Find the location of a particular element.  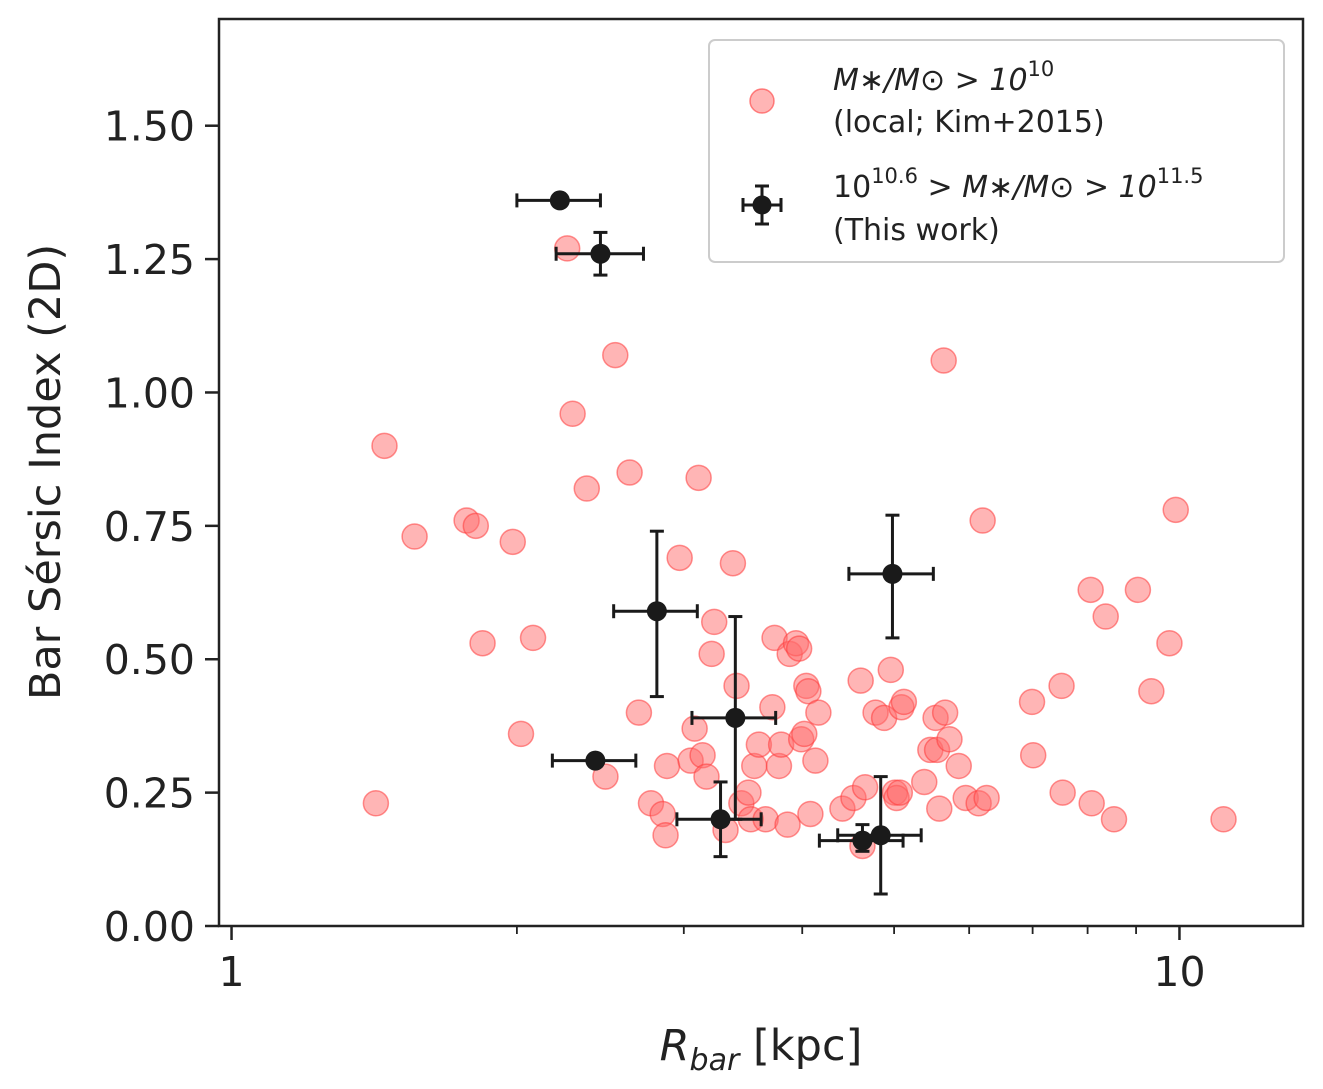

y-axis-title: Bar Sérsic Index (2D) is located at coordinates (46, 472).